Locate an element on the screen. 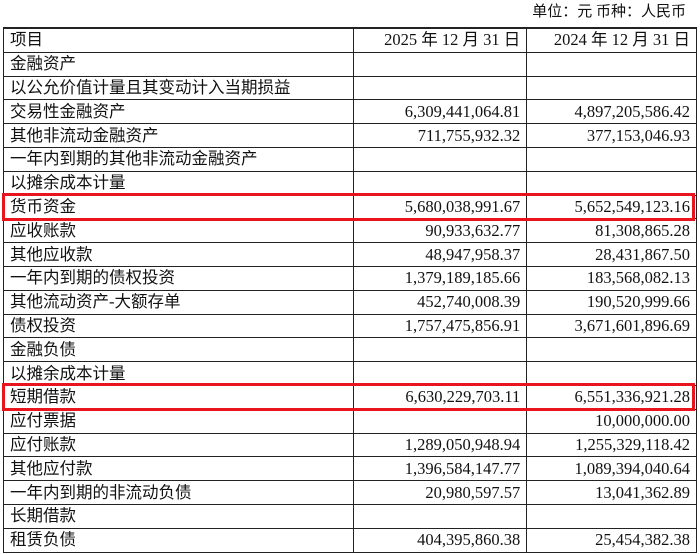 This screenshot has height=554, width=700. unit-label: 单位：元 币种：人民币 is located at coordinates (609, 12).